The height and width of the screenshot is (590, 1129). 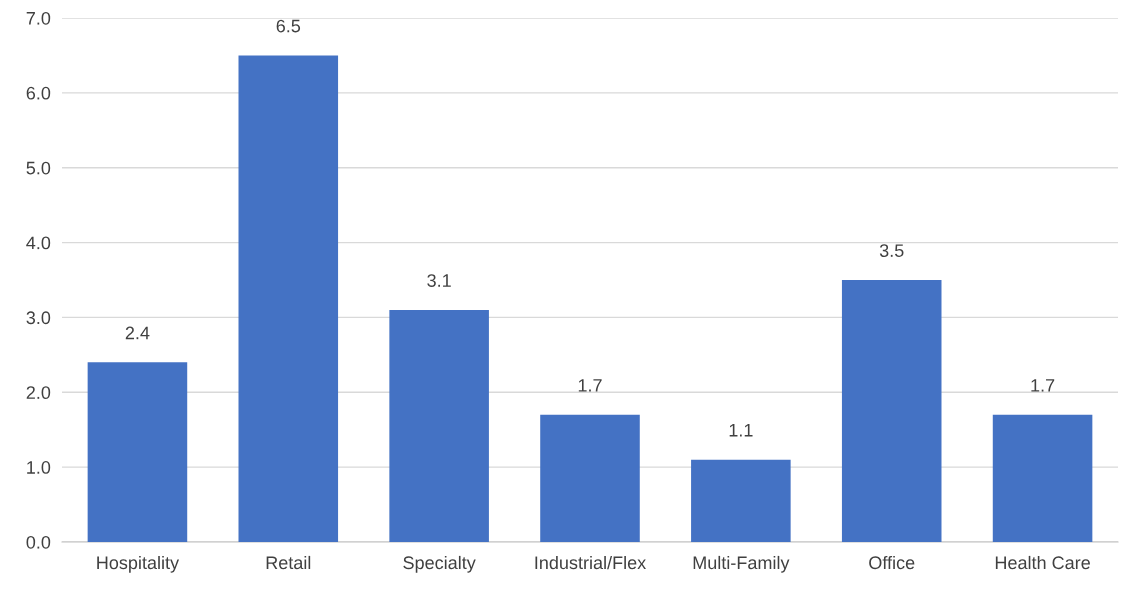 I want to click on x-tick-label: Health Care, so click(x=1042, y=562).